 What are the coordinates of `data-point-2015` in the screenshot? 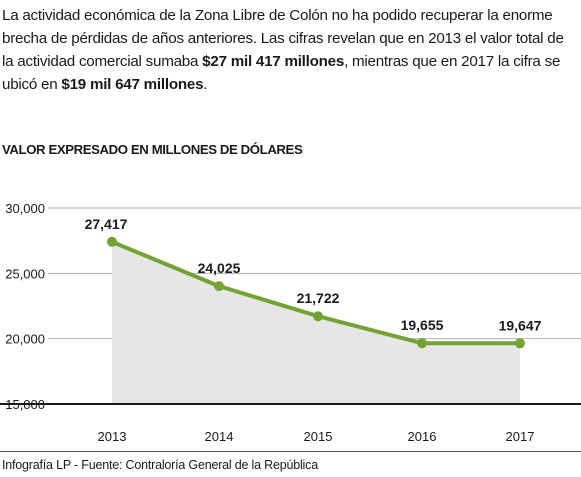 It's located at (318, 316).